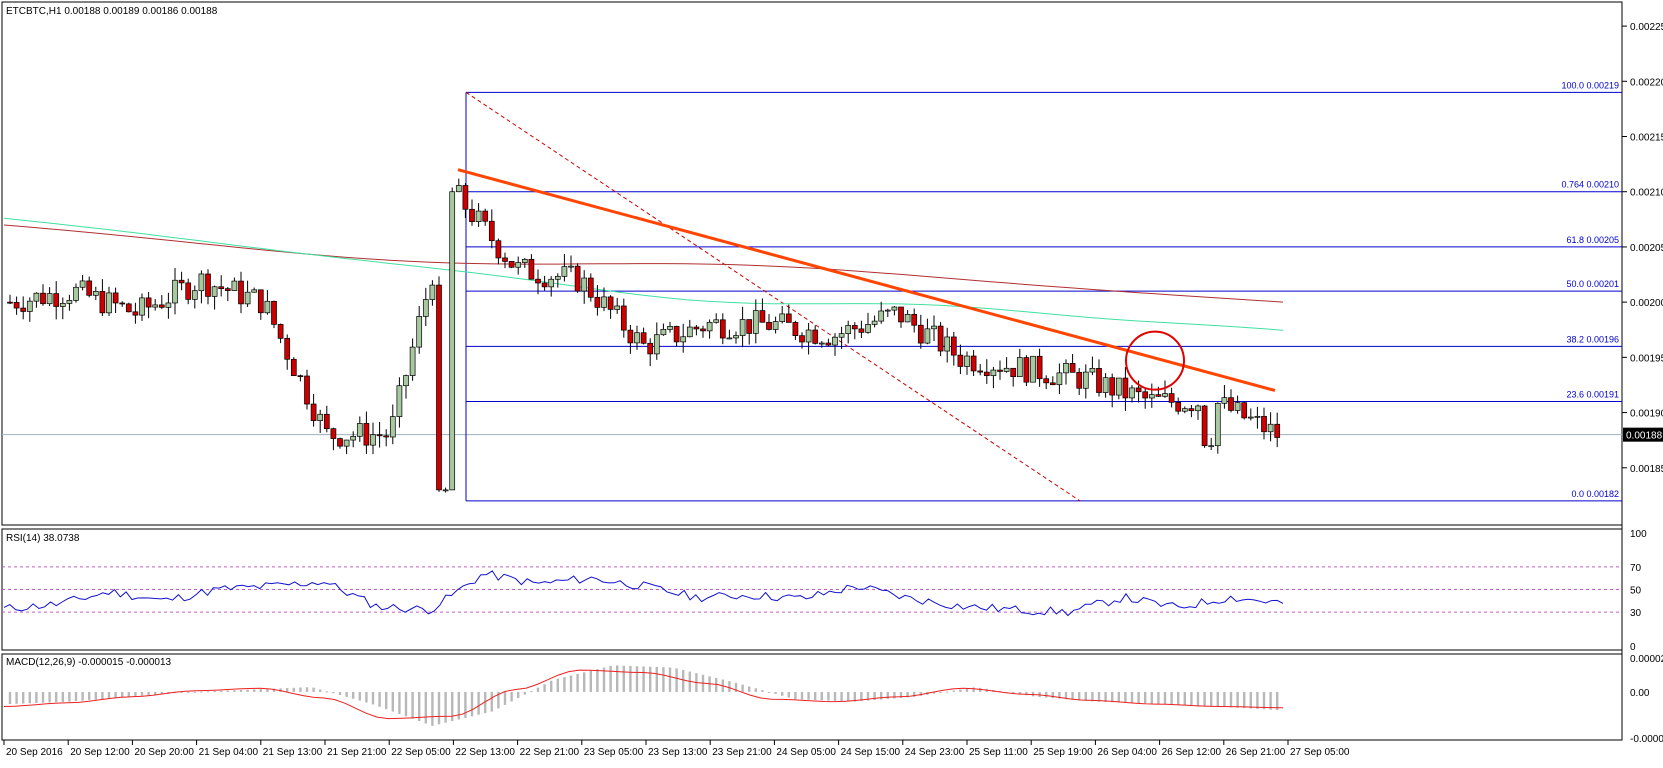  Describe the element at coordinates (806, 752) in the screenshot. I see `time-axis-label: 24 Sep 05:00` at that location.